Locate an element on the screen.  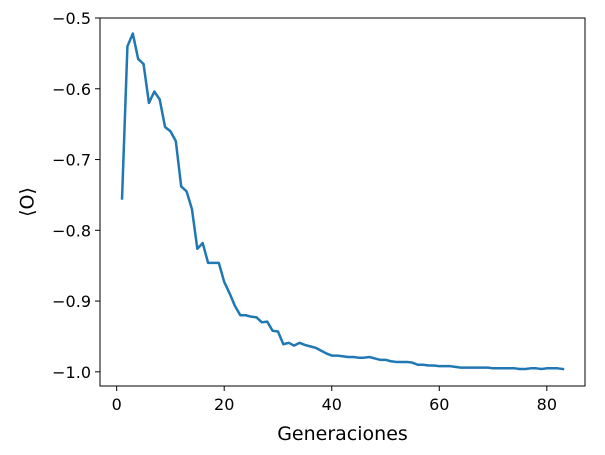
y-tick-label: −0.6 is located at coordinates (71, 89).